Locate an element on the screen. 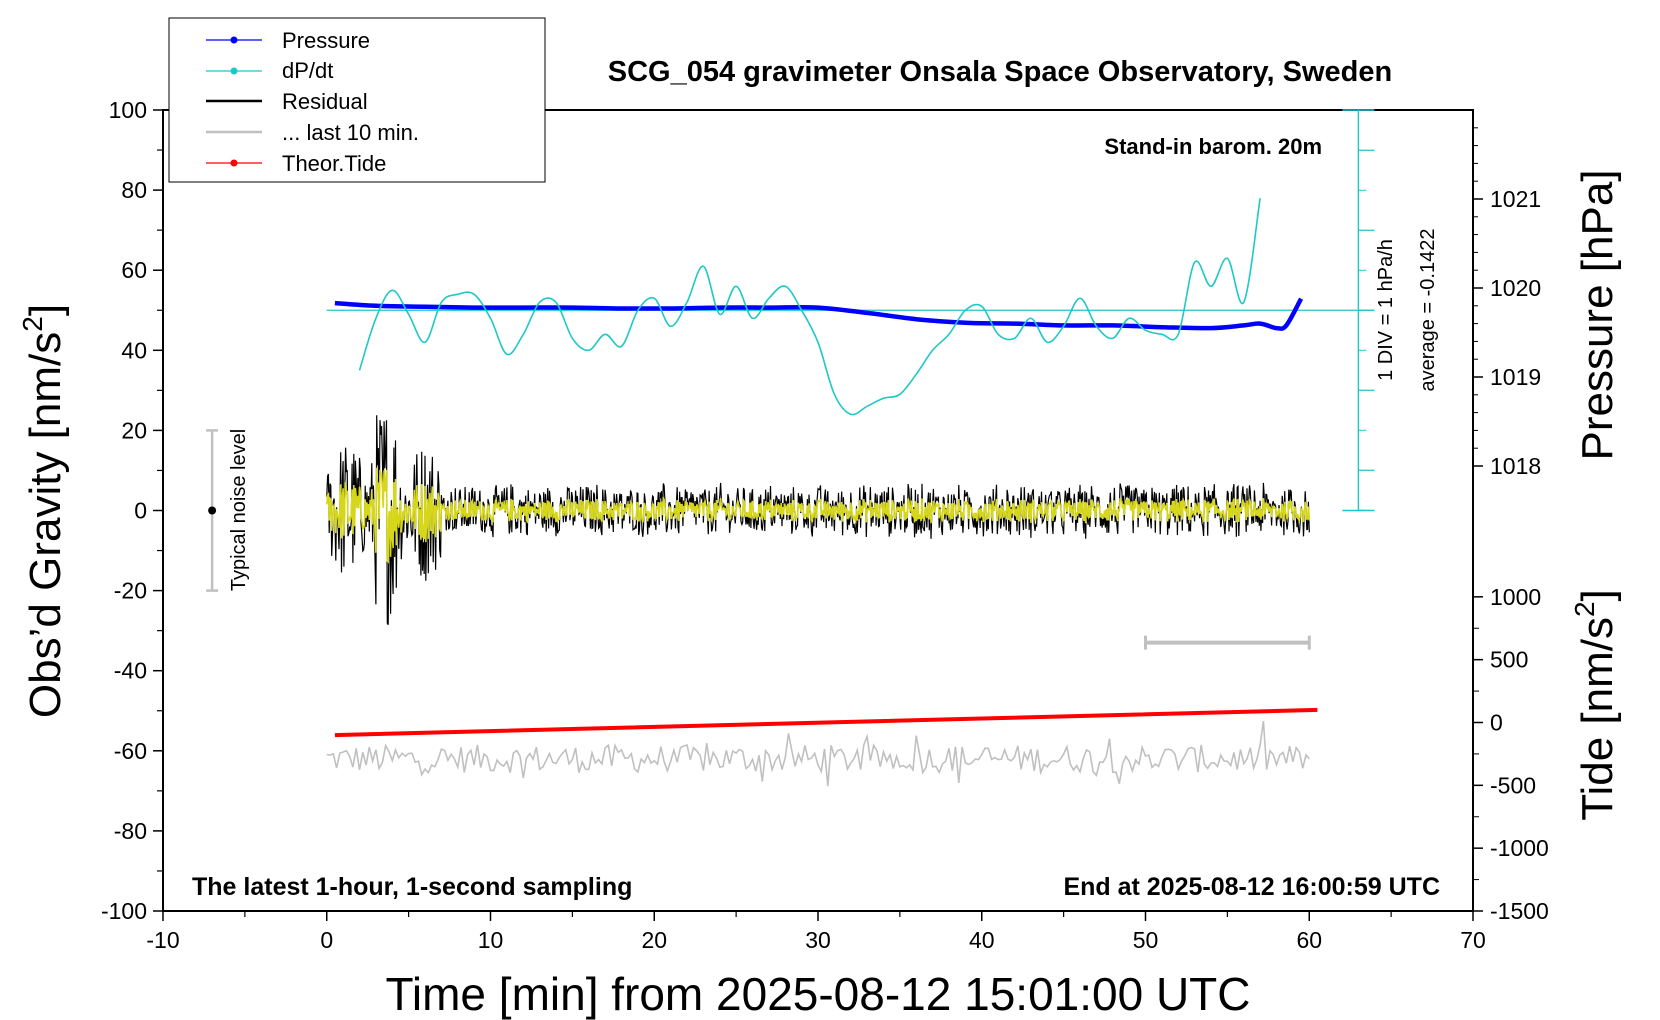 This screenshot has width=1660, height=1020. pressure-line is located at coordinates (819, 314).